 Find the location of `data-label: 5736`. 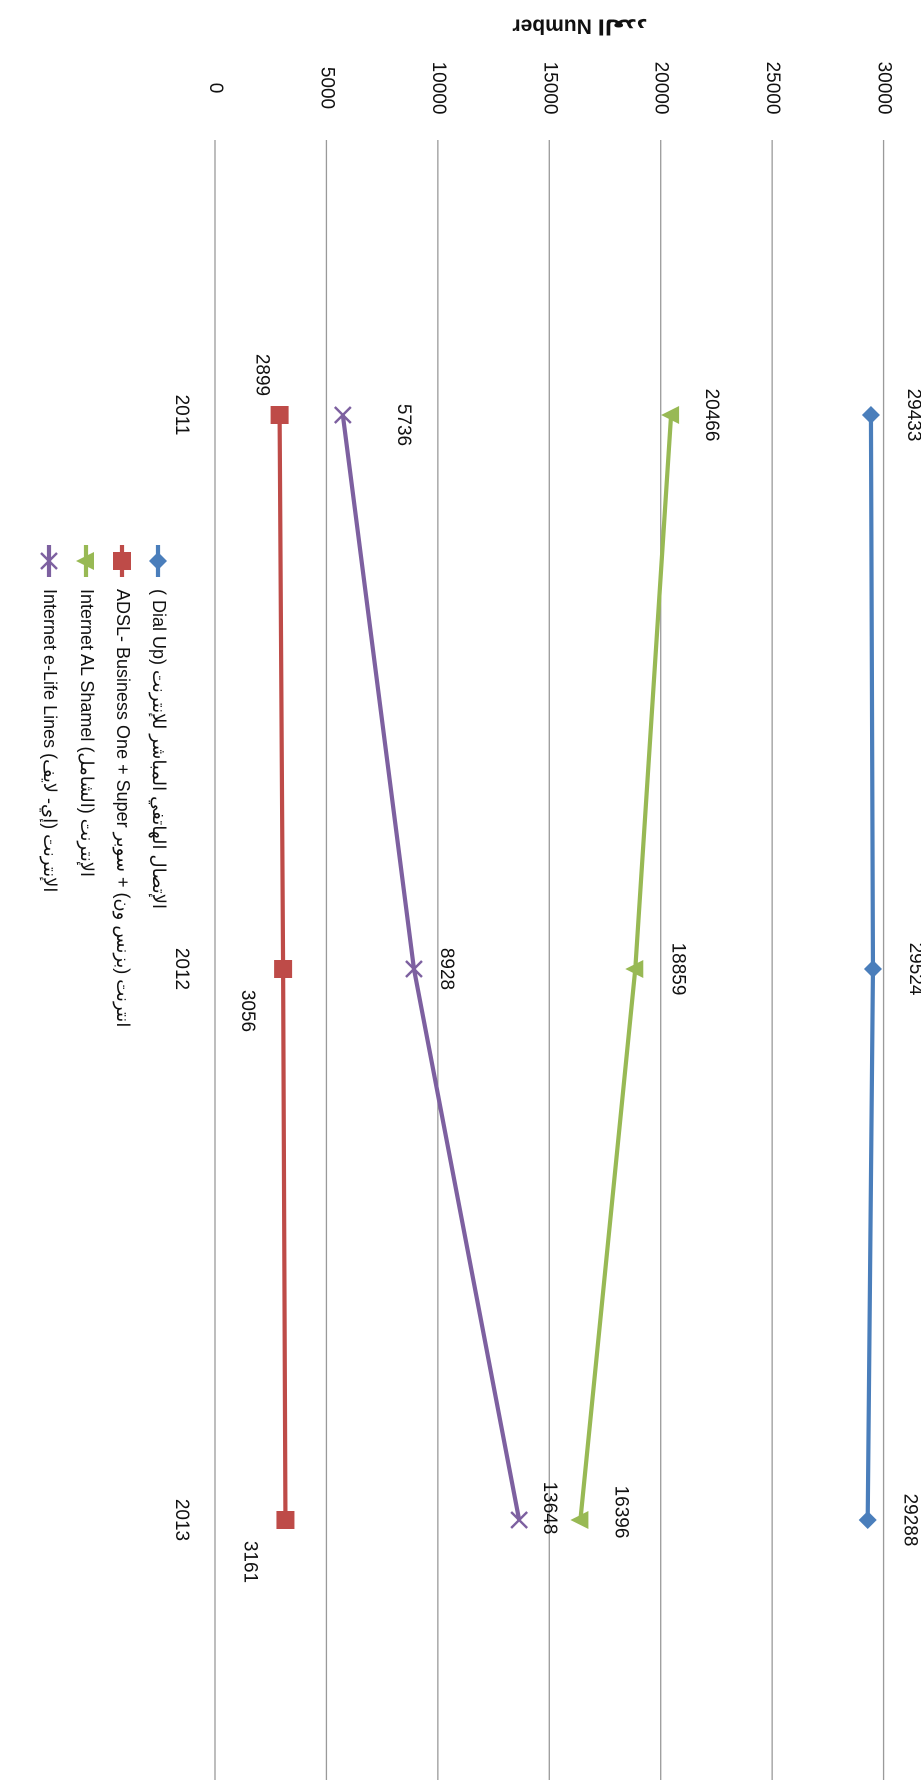

data-label: 5736 is located at coordinates (403, 425).